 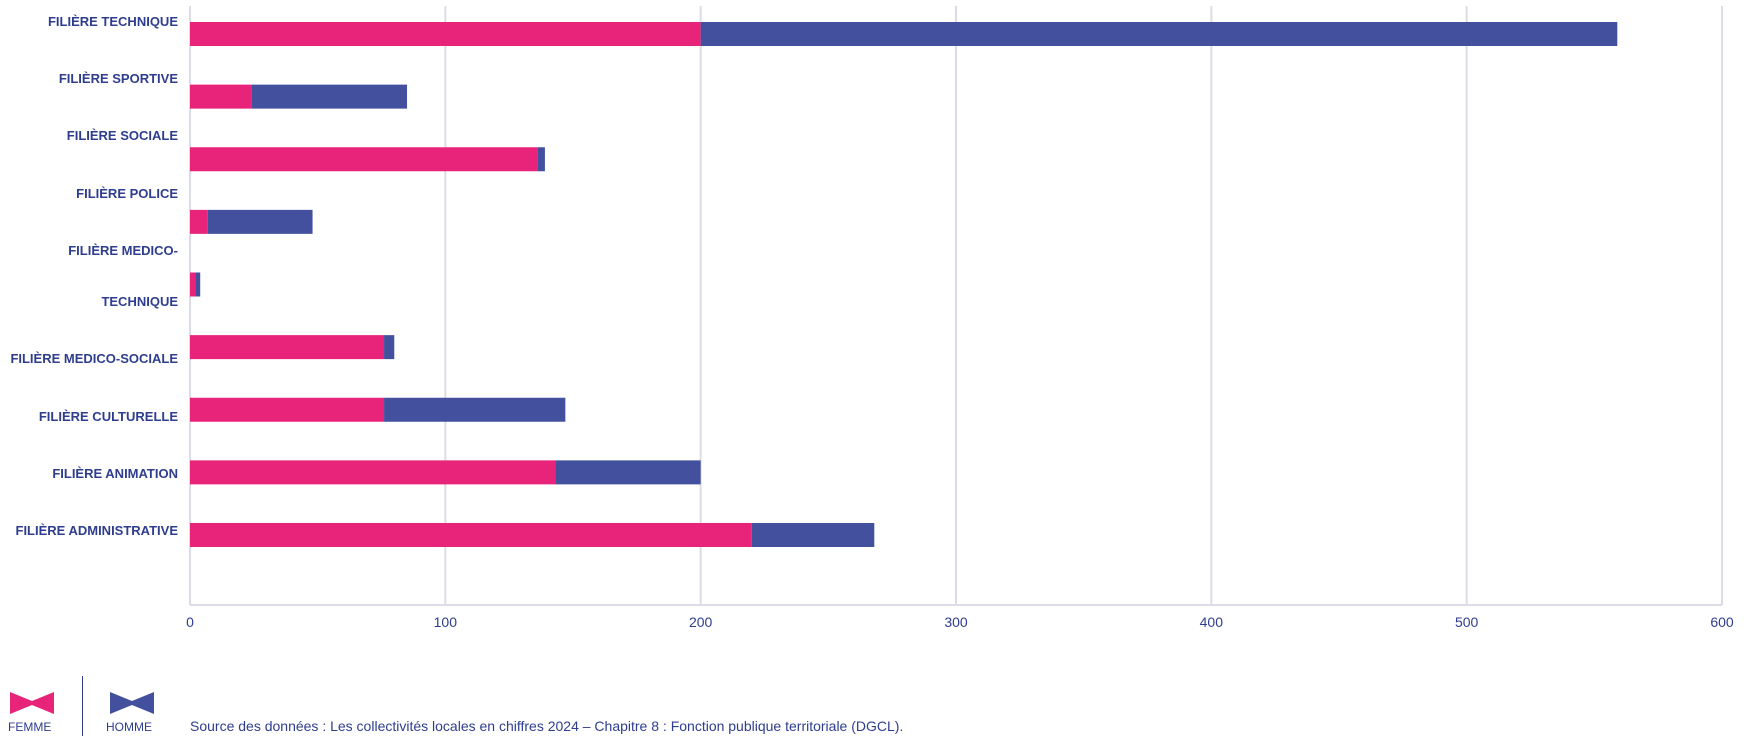 What do you see at coordinates (123, 250) in the screenshot?
I see `category-label: FILIÈRE MEDICO-` at bounding box center [123, 250].